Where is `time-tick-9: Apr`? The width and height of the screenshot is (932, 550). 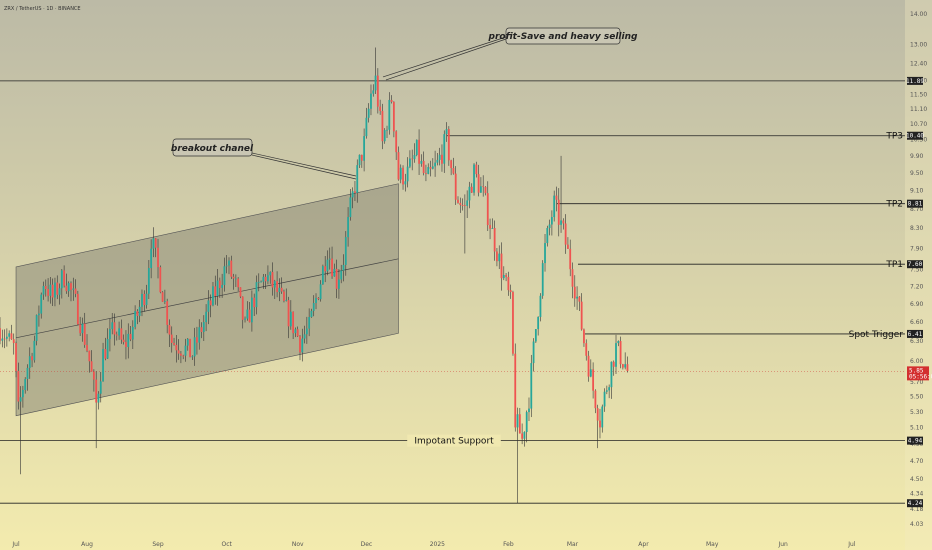
time-tick-9: Apr is located at coordinates (643, 544).